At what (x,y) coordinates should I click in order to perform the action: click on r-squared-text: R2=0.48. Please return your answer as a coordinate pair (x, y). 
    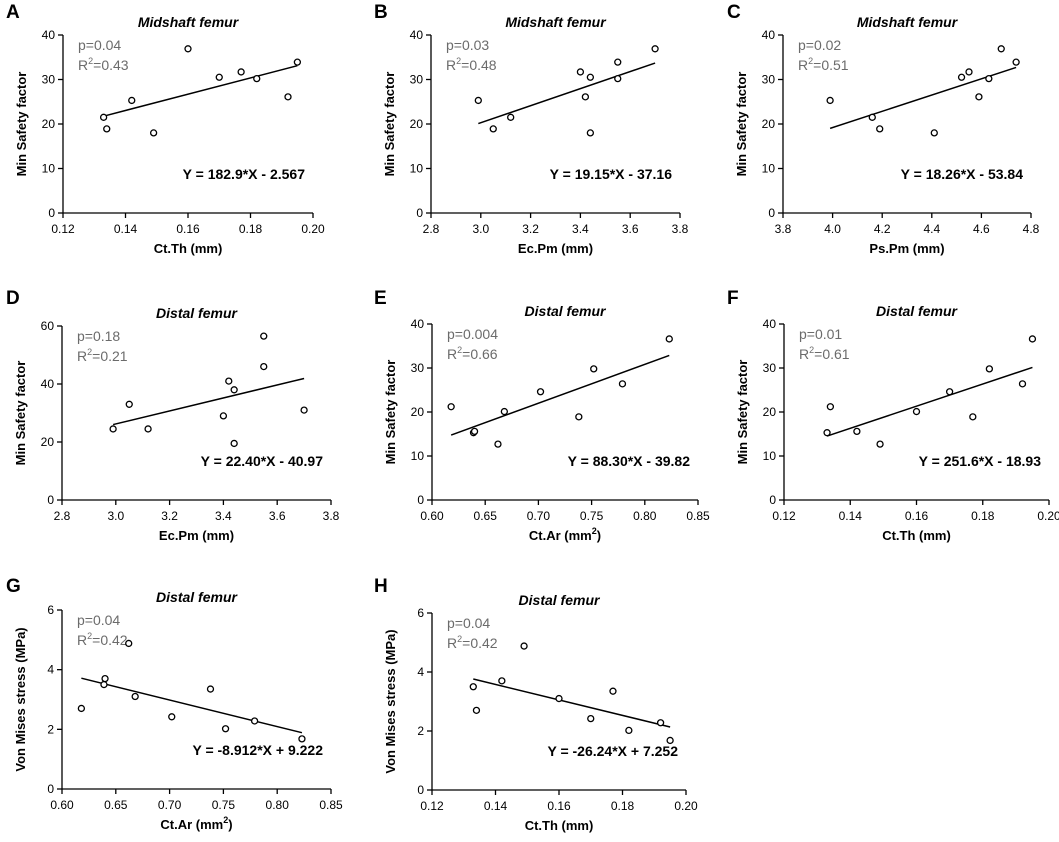
    Looking at the image, I should click on (471, 64).